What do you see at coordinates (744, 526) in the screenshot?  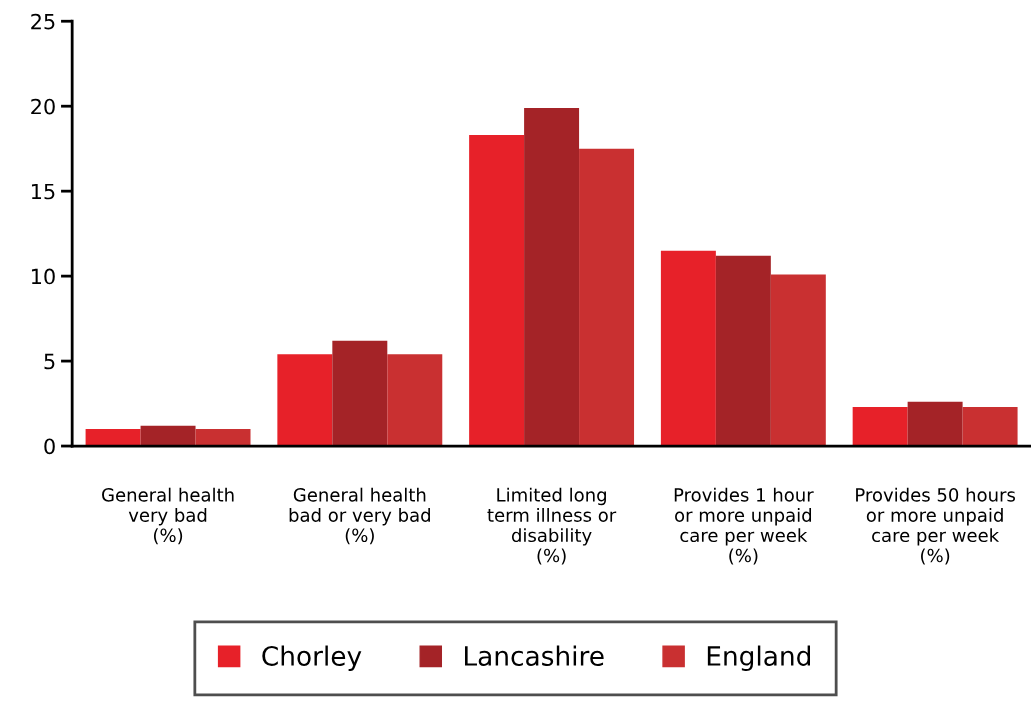 I see `x-tick-label: Provides 1 hour or more unpaid care per week (%)` at bounding box center [744, 526].